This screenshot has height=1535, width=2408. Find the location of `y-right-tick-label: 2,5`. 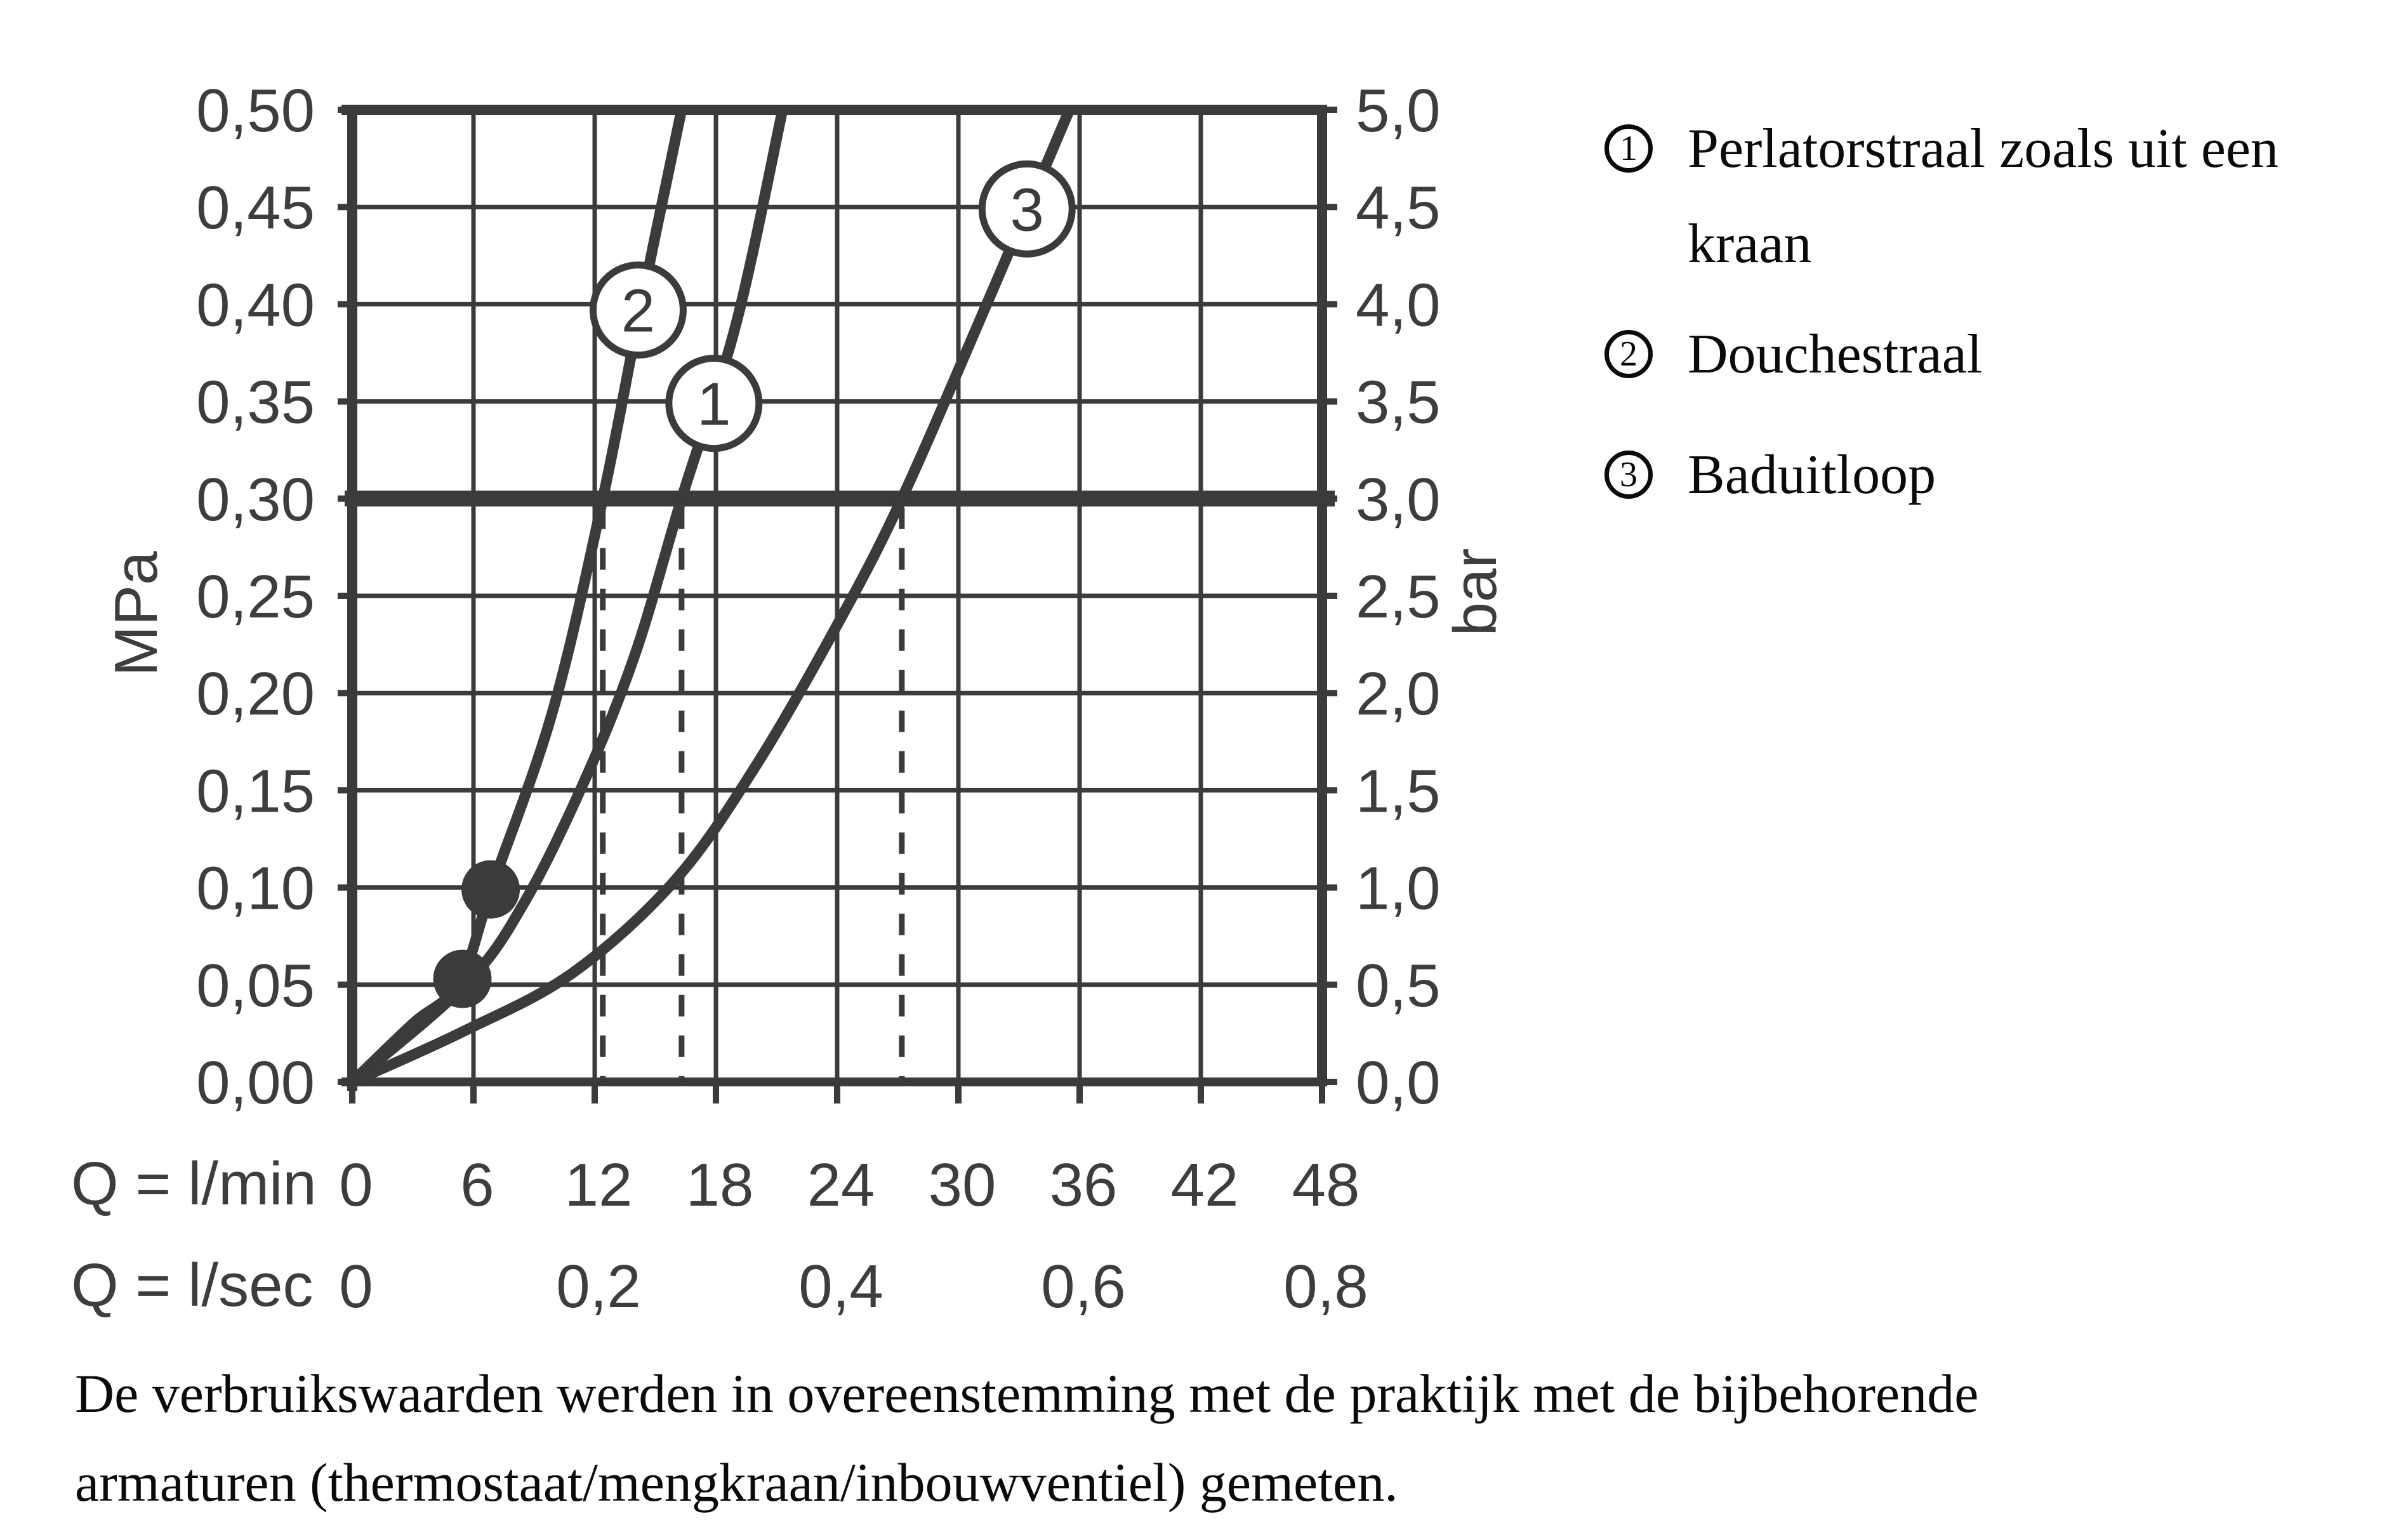

y-right-tick-label: 2,5 is located at coordinates (1398, 597).